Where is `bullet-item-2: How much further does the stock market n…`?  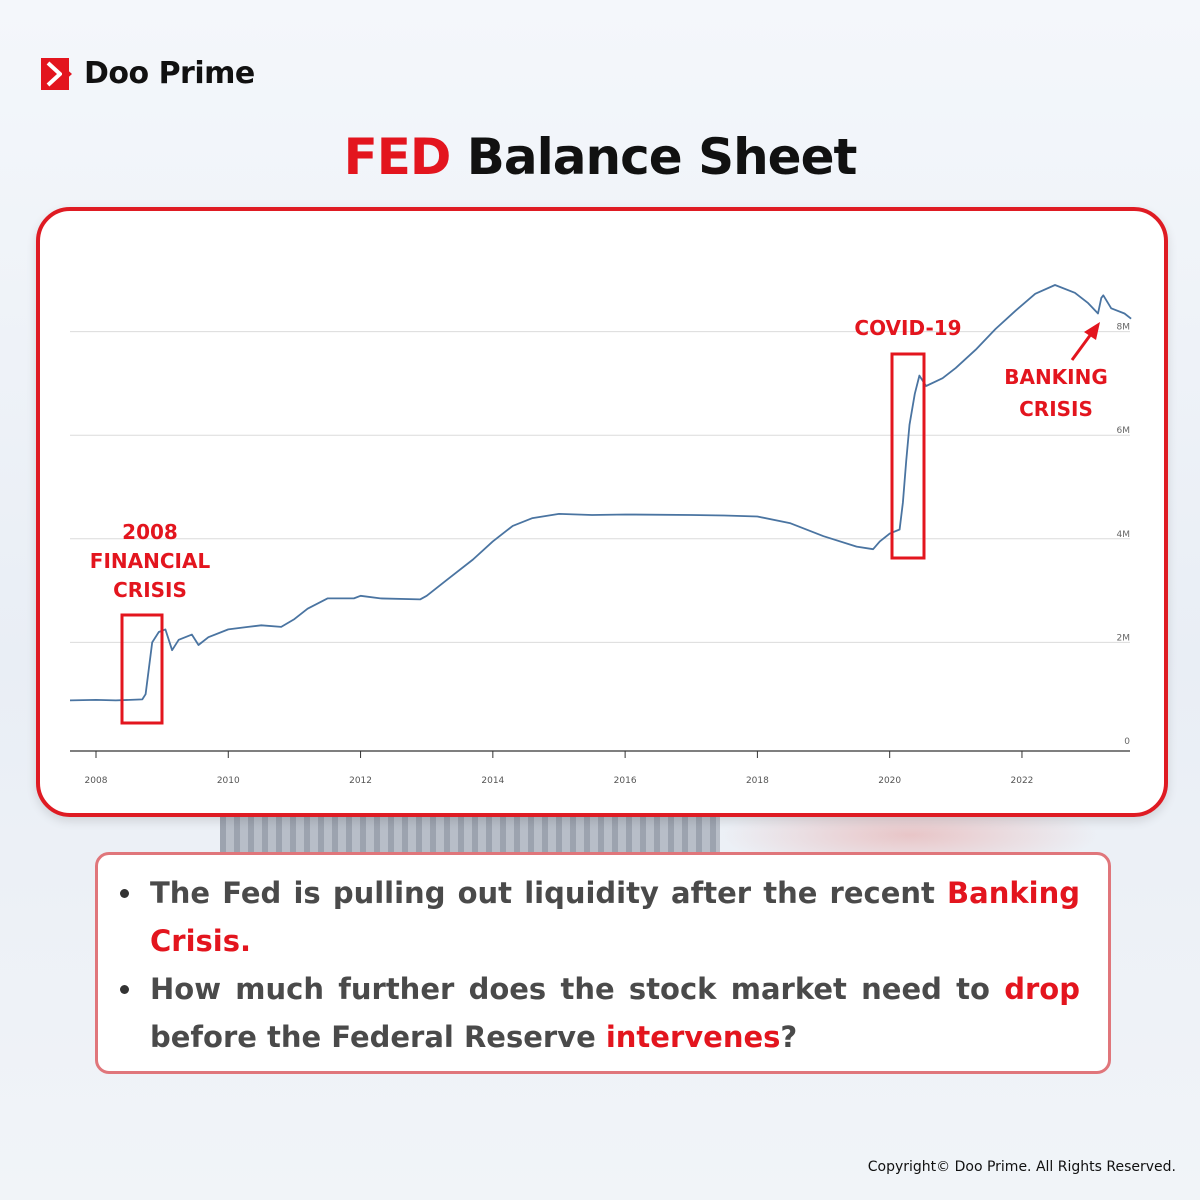
bullet-item-2: How much further does the stock market n… is located at coordinates (600, 1013).